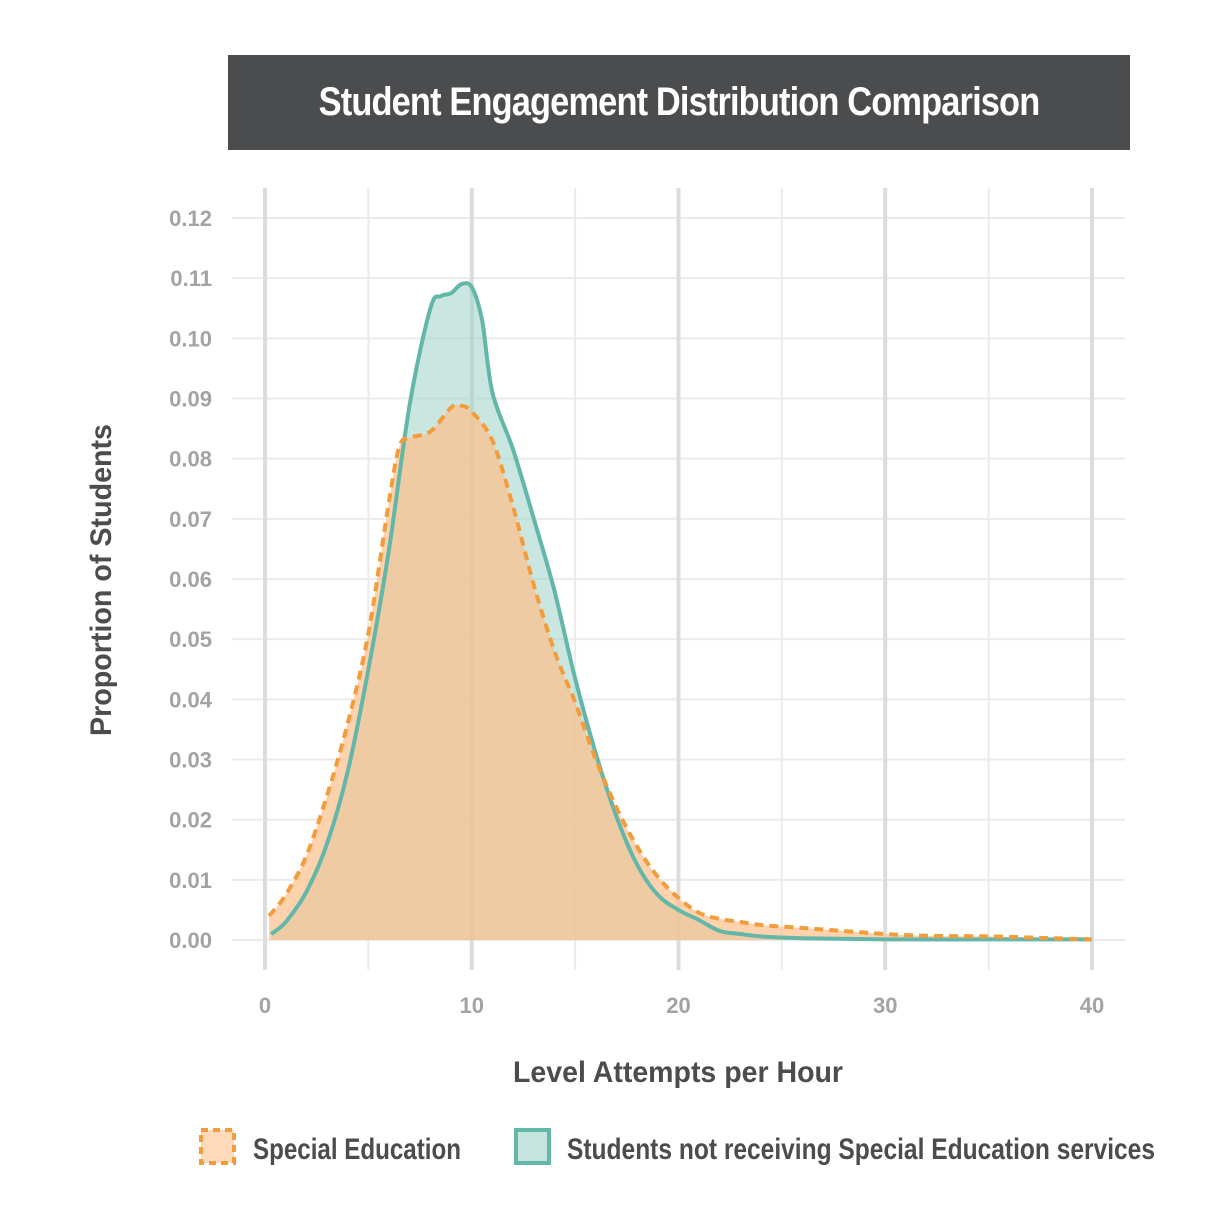 The width and height of the screenshot is (1211, 1232). What do you see at coordinates (265, 1005) in the screenshot?
I see `x-tick-label: 0` at bounding box center [265, 1005].